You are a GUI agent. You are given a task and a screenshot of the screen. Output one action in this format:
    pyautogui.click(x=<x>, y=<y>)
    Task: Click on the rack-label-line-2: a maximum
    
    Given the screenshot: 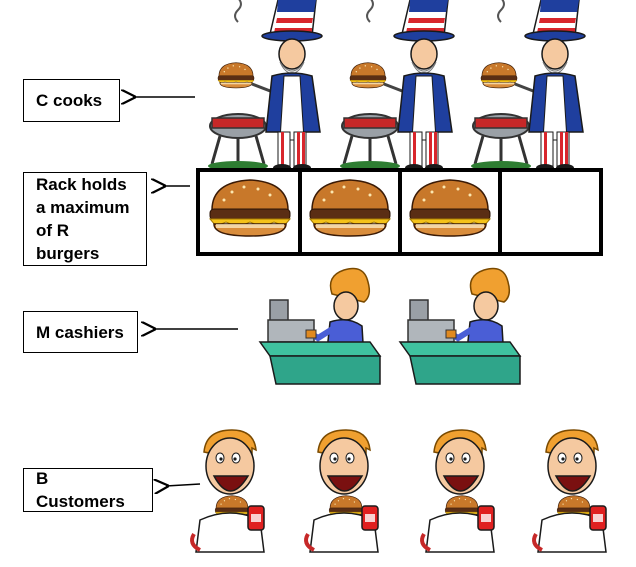 What is the action you would take?
    pyautogui.click(x=83, y=207)
    